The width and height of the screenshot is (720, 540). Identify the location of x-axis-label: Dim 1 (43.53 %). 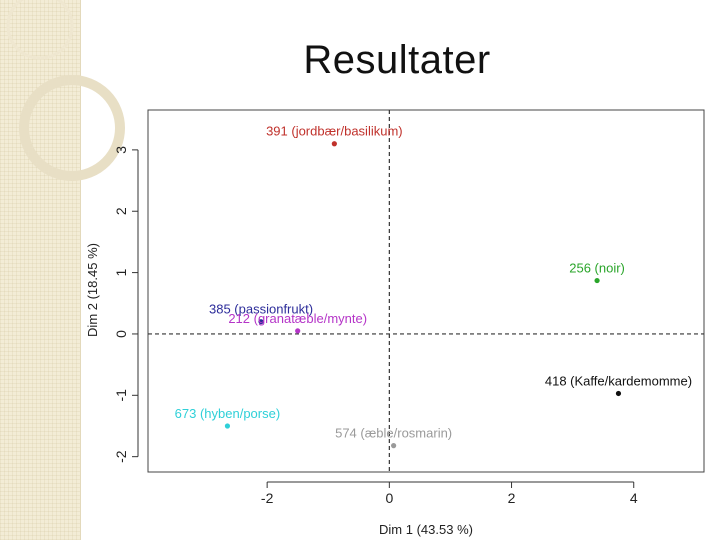
(426, 529).